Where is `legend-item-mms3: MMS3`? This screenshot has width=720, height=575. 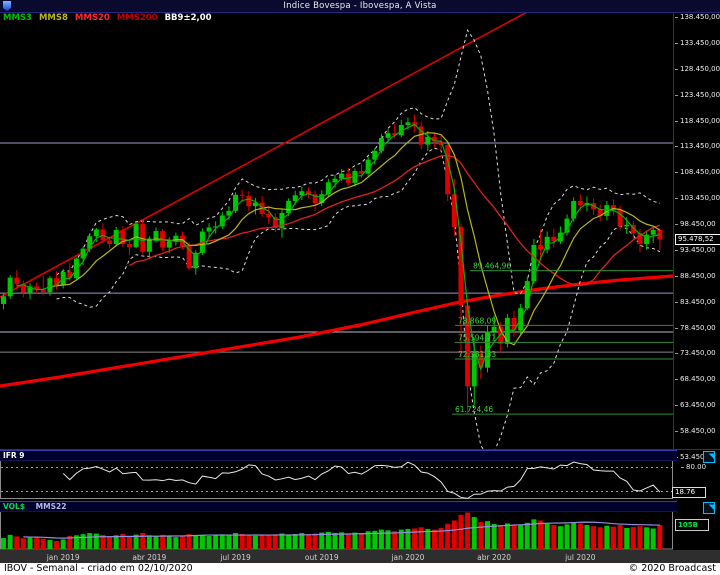 legend-item-mms3: MMS3 is located at coordinates (17, 18).